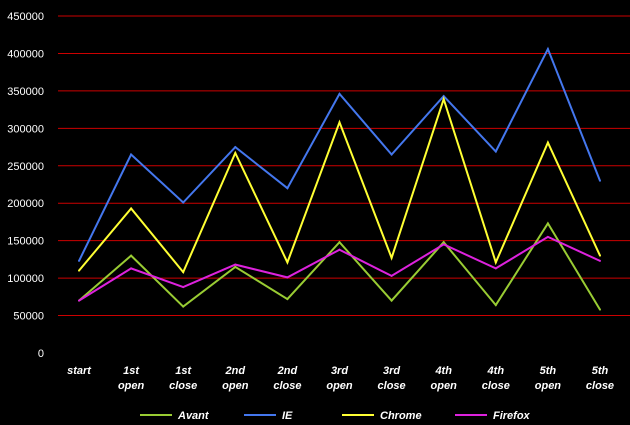  Describe the element at coordinates (79, 371) in the screenshot. I see `x-tick-label: start` at that location.